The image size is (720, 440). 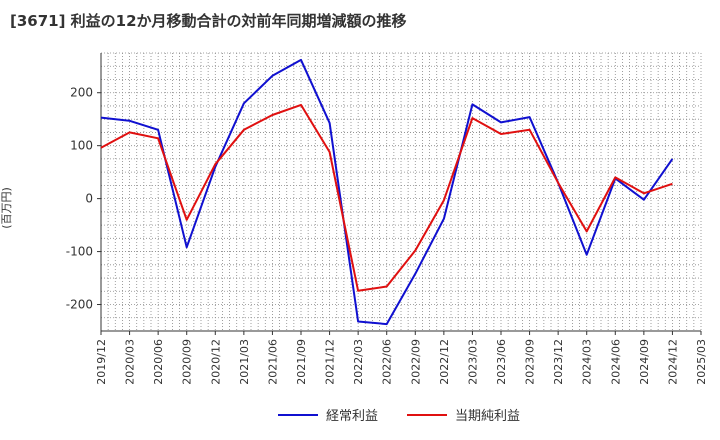 What do you see at coordinates (358, 362) in the screenshot?
I see `x-tick-label: 2022/03` at bounding box center [358, 362].